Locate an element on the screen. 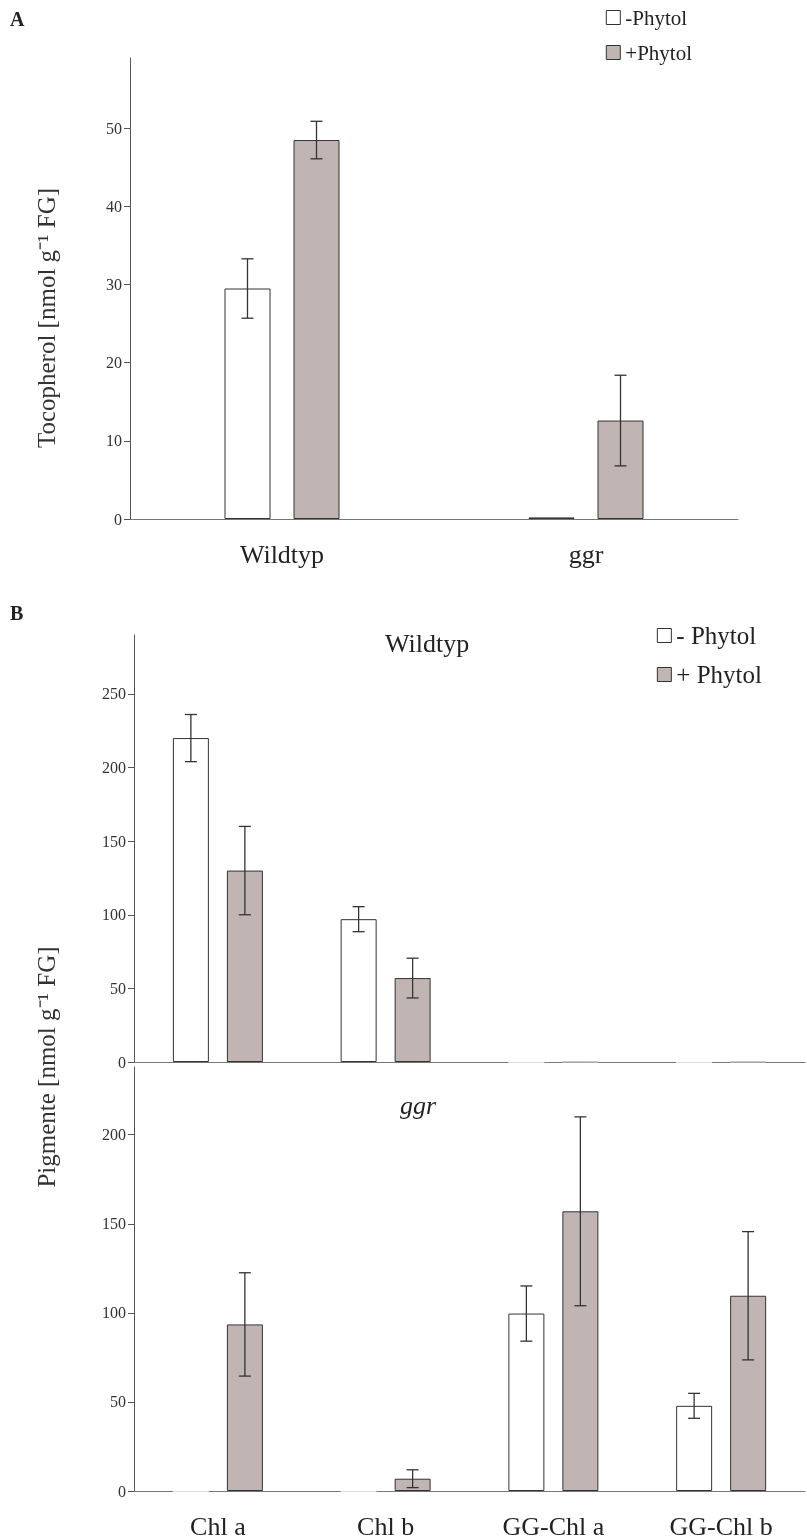  y-tick-label: 40 is located at coordinates (114, 206).